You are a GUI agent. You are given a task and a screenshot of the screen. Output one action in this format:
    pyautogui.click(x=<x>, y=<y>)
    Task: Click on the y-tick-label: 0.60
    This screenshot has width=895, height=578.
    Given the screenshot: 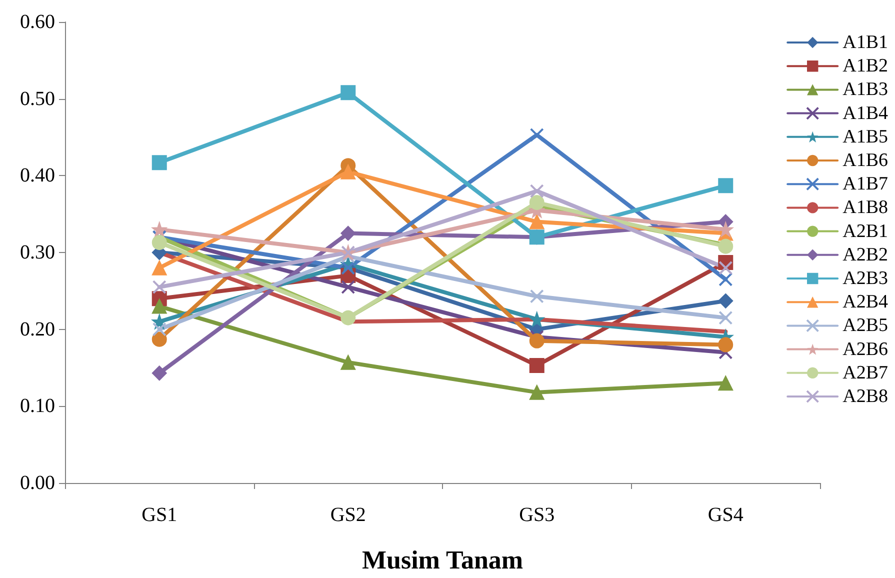 What is the action you would take?
    pyautogui.click(x=37, y=22)
    